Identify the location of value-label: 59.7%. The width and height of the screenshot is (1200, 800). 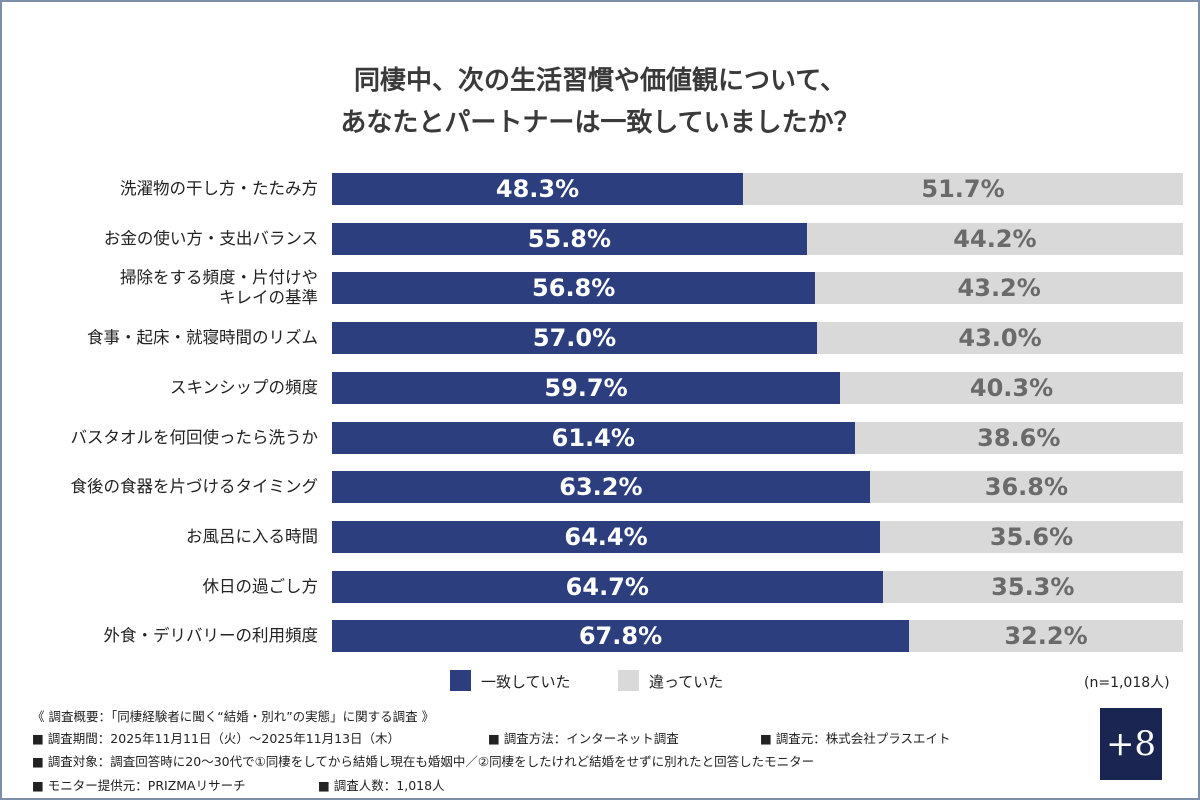
(586, 387).